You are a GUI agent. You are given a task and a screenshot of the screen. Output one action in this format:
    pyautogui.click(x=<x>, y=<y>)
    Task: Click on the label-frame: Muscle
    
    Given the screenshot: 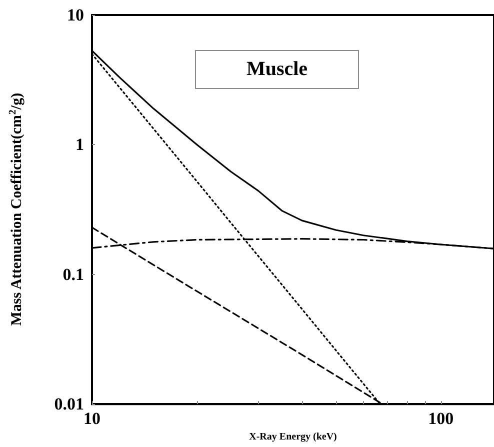 What is the action you would take?
    pyautogui.click(x=277, y=69)
    